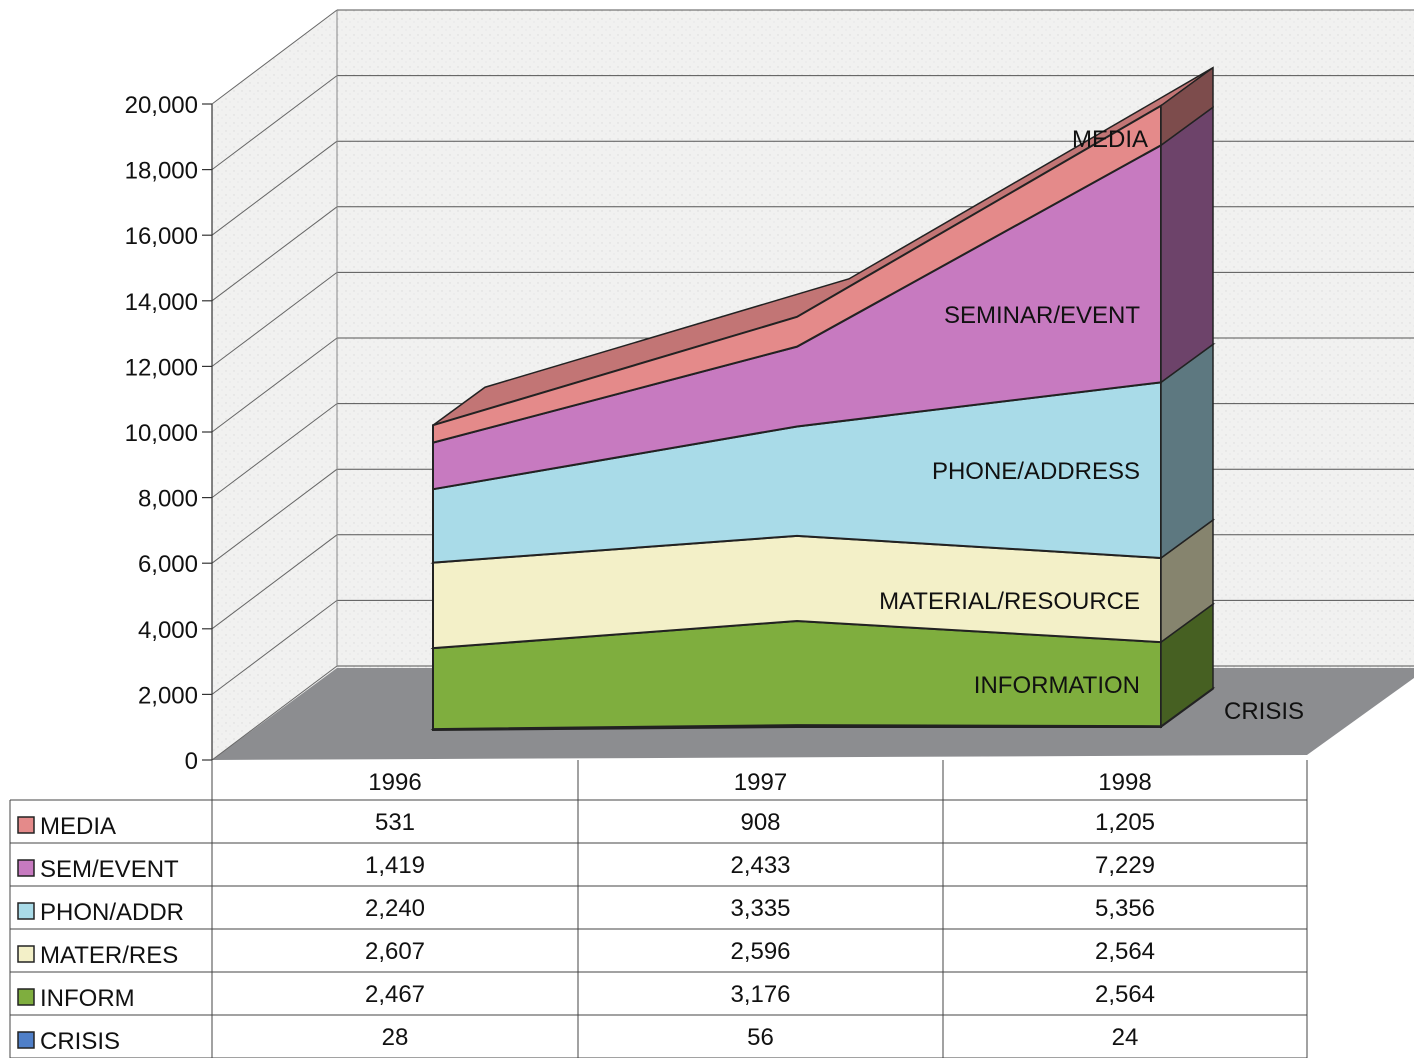 The height and width of the screenshot is (1058, 1414). I want to click on table-cell: 1,419, so click(395, 865).